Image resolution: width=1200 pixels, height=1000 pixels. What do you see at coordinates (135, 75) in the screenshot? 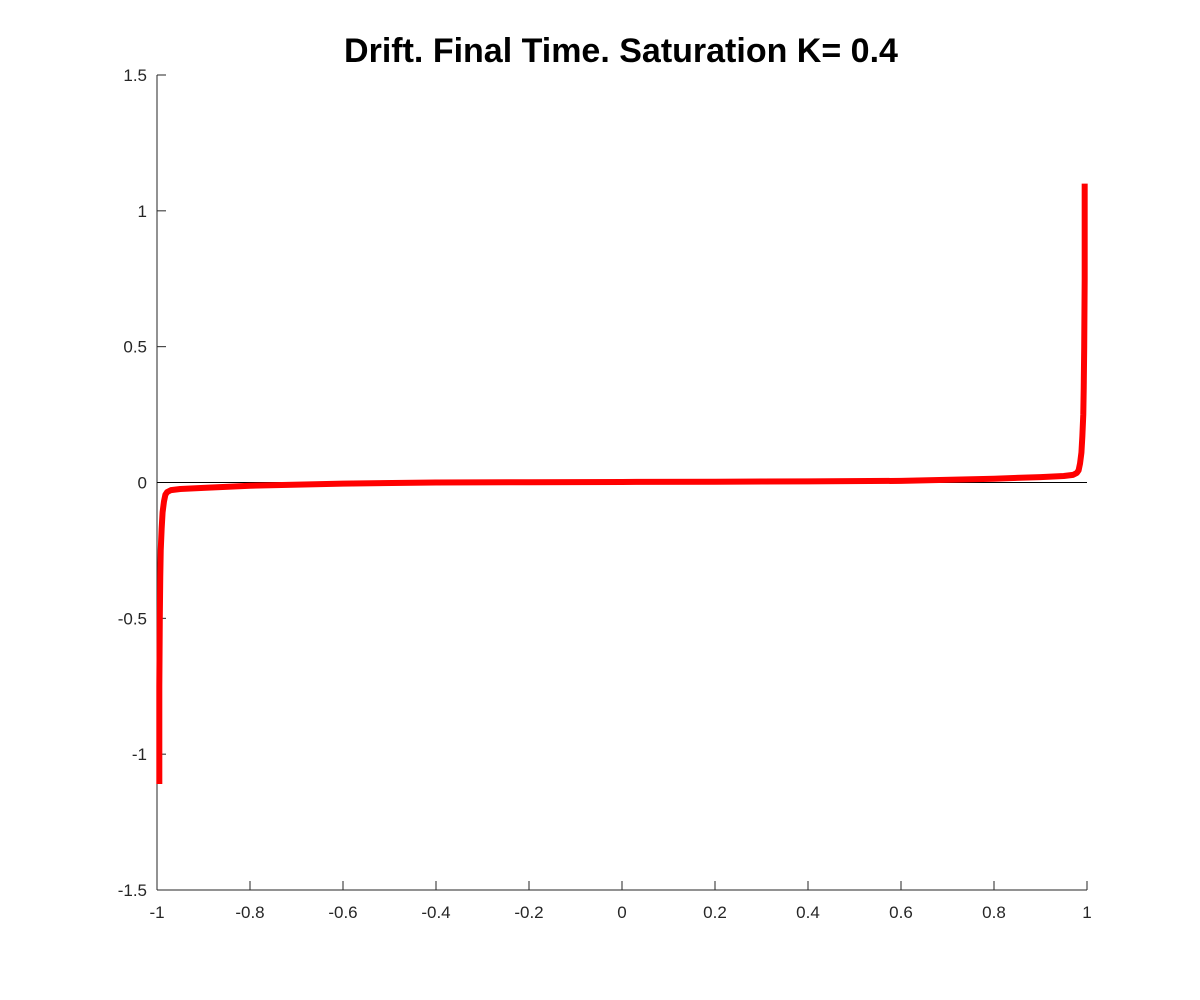
I see `y-tick-label: 1.5` at bounding box center [135, 75].